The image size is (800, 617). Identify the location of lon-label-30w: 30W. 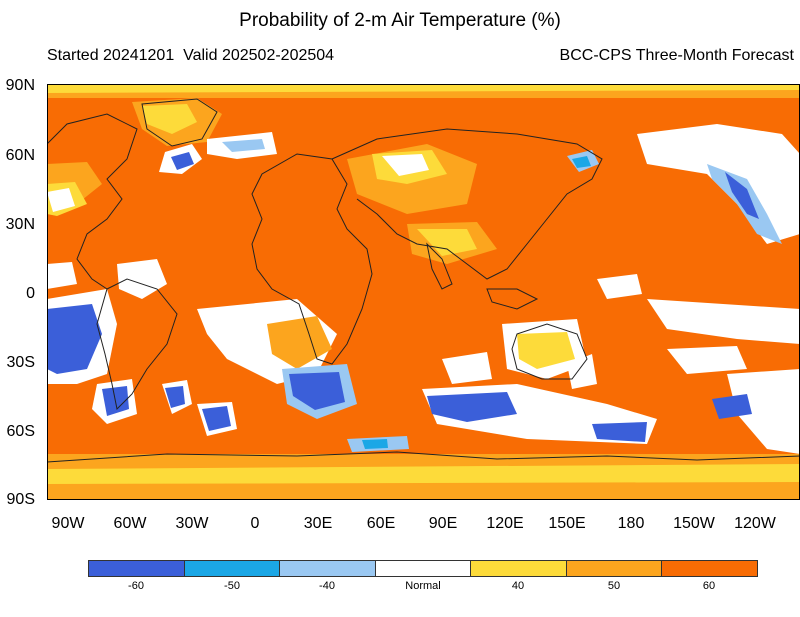
(192, 523).